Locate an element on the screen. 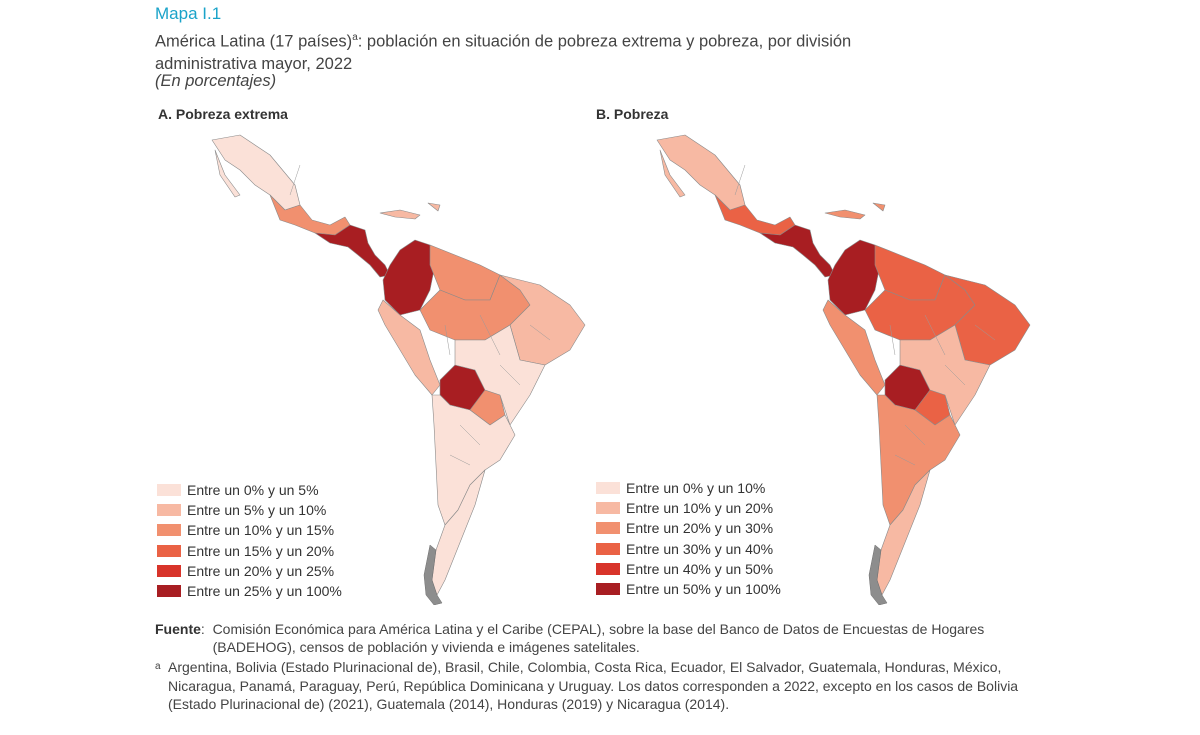  legend-item: Entre un 15% y un 20% is located at coordinates (249, 551).